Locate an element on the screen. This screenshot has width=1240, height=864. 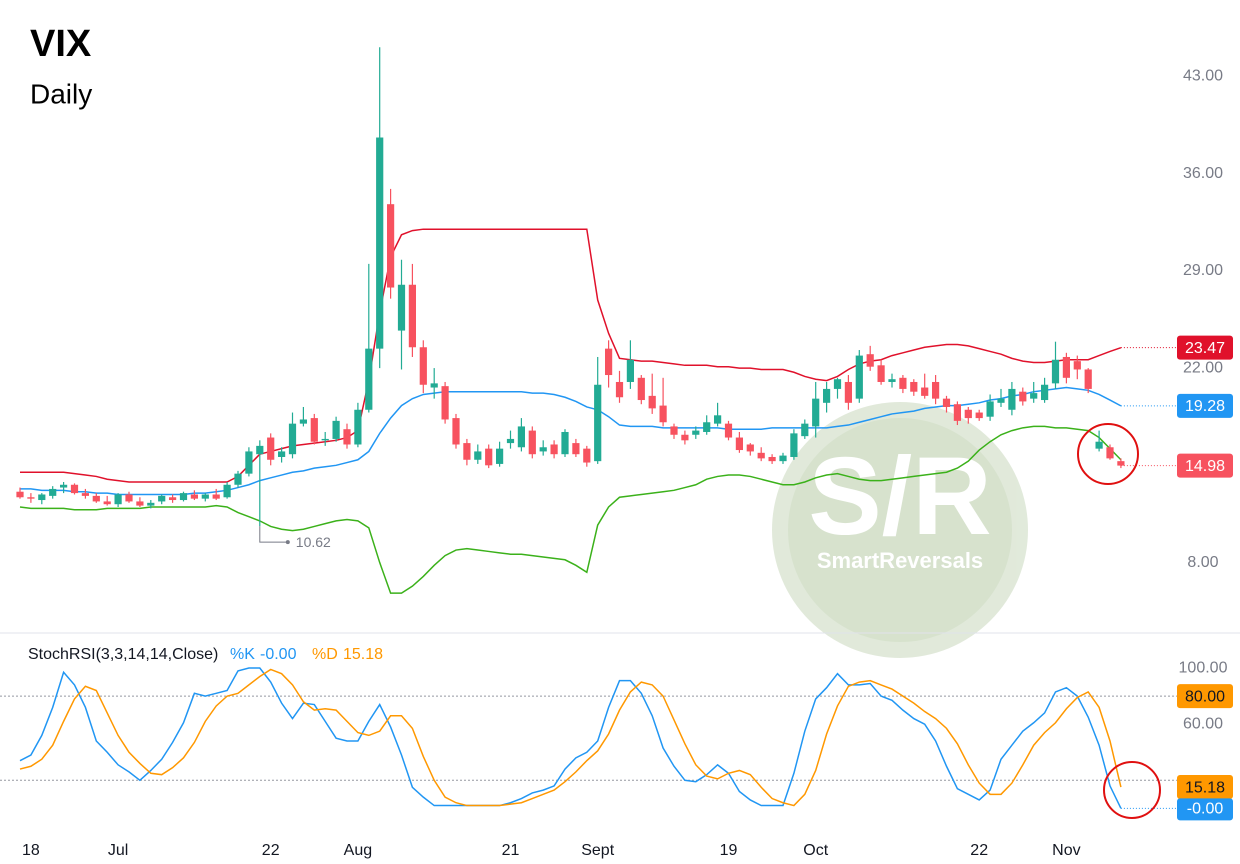
chart-title: VIX is located at coordinates (61, 44).